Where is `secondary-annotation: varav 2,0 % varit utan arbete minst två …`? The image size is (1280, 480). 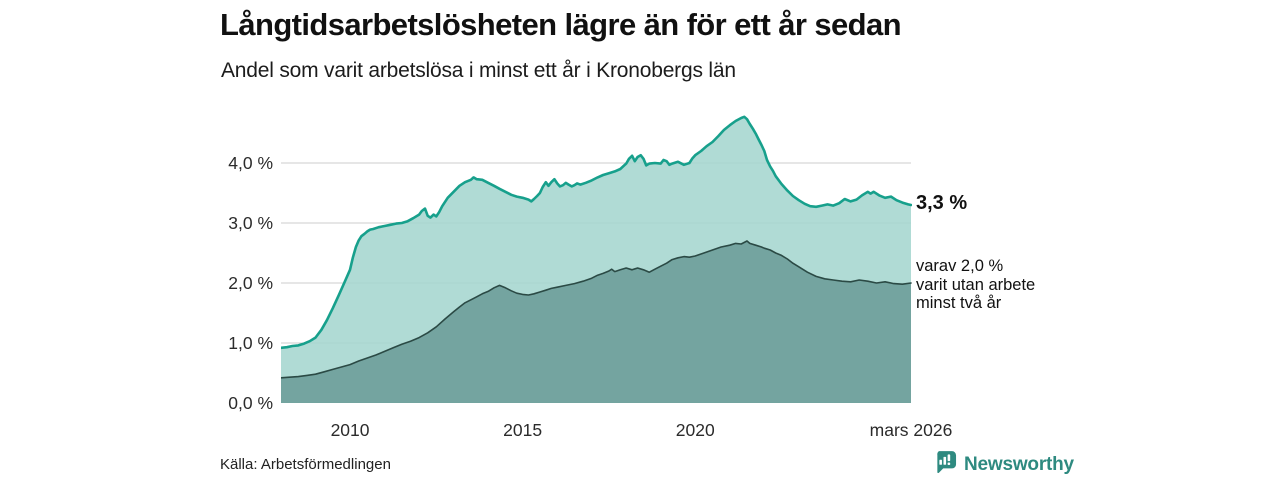 secondary-annotation: varav 2,0 % varit utan arbete minst två … is located at coordinates (976, 284).